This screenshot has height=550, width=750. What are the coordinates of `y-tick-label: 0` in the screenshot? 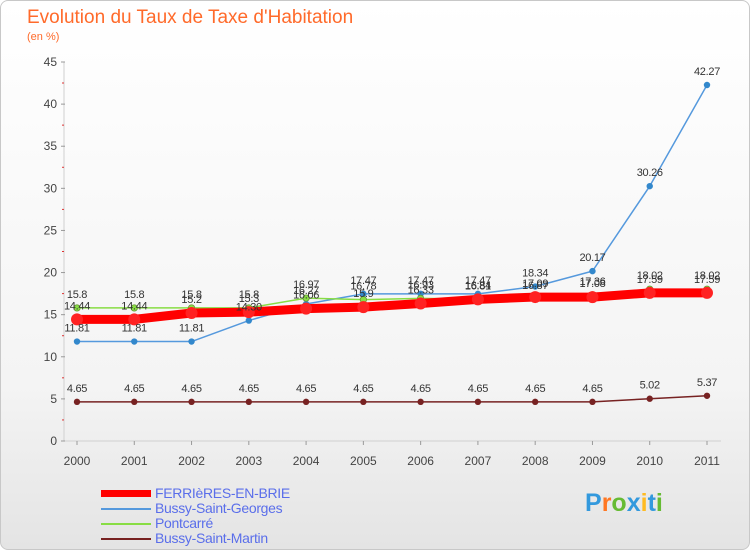 It's located at (53, 441).